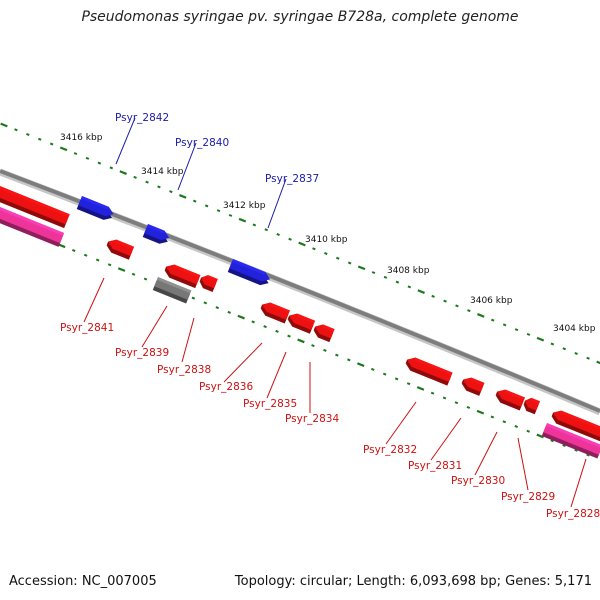 This screenshot has height=600, width=600. Describe the element at coordinates (142, 118) in the screenshot. I see `gene-label-forward: Psyr_2842` at that location.